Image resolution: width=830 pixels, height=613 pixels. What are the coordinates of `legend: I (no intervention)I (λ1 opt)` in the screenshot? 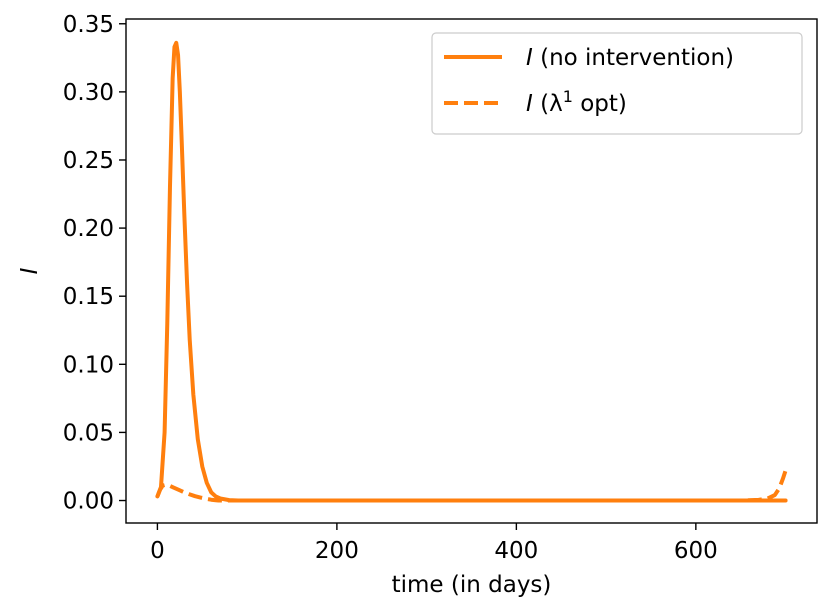 It's located at (617, 83).